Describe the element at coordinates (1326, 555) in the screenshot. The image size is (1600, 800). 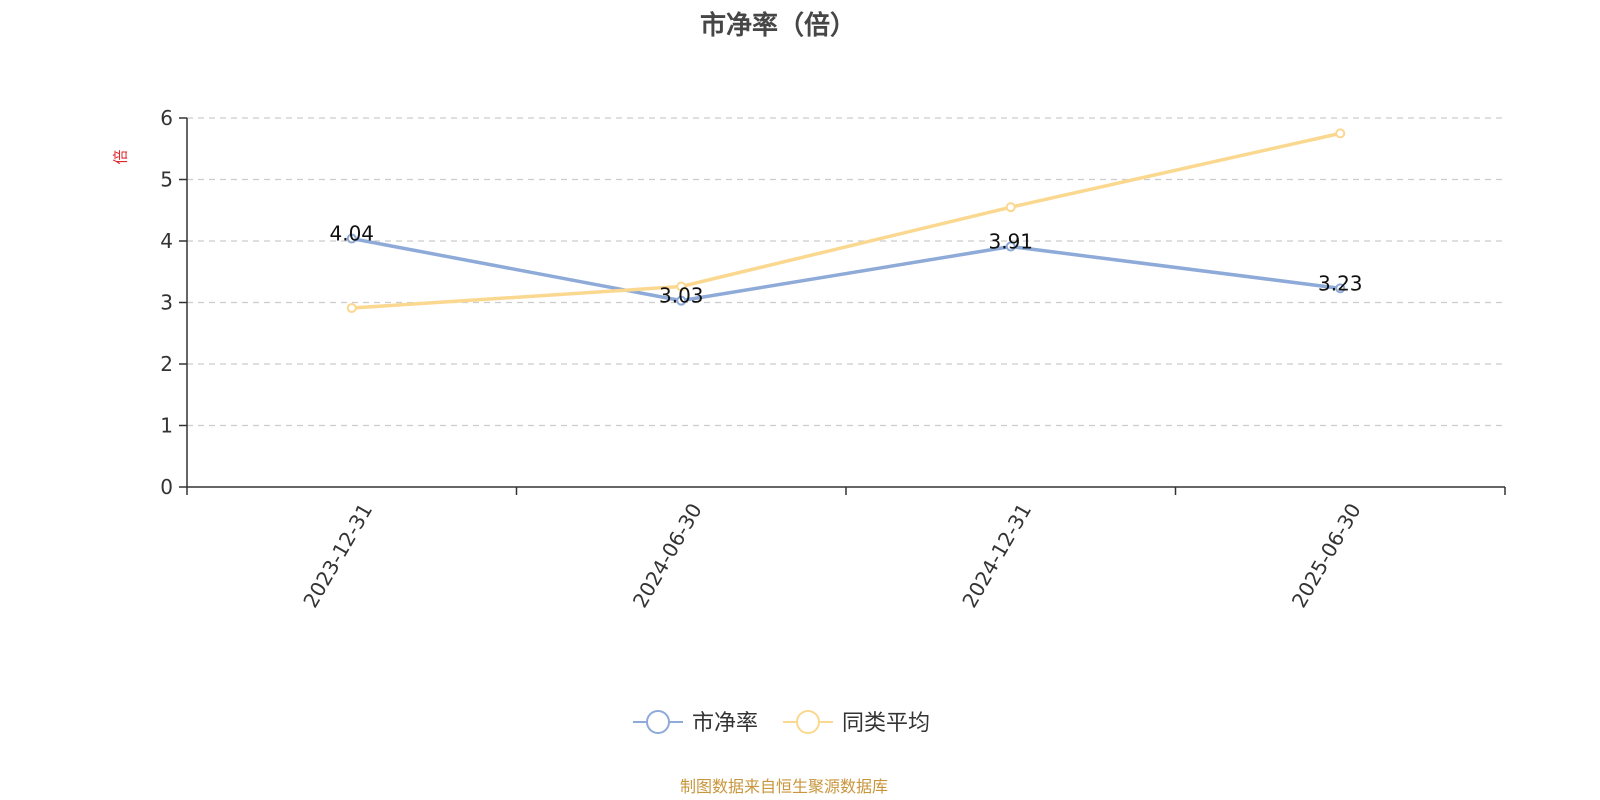
I see `x-tick-label: 2025-06-30` at that location.